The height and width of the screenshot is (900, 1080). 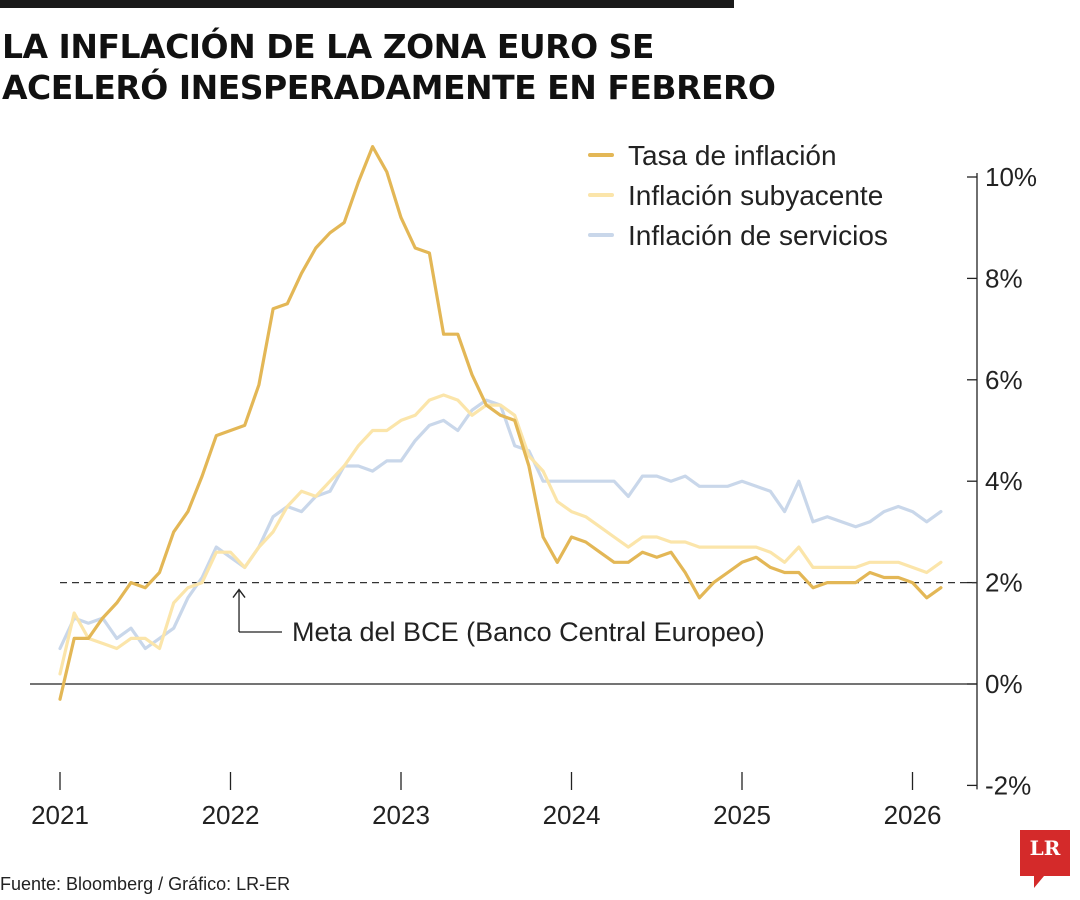 What do you see at coordinates (367, 4) in the screenshot?
I see `top-rule` at bounding box center [367, 4].